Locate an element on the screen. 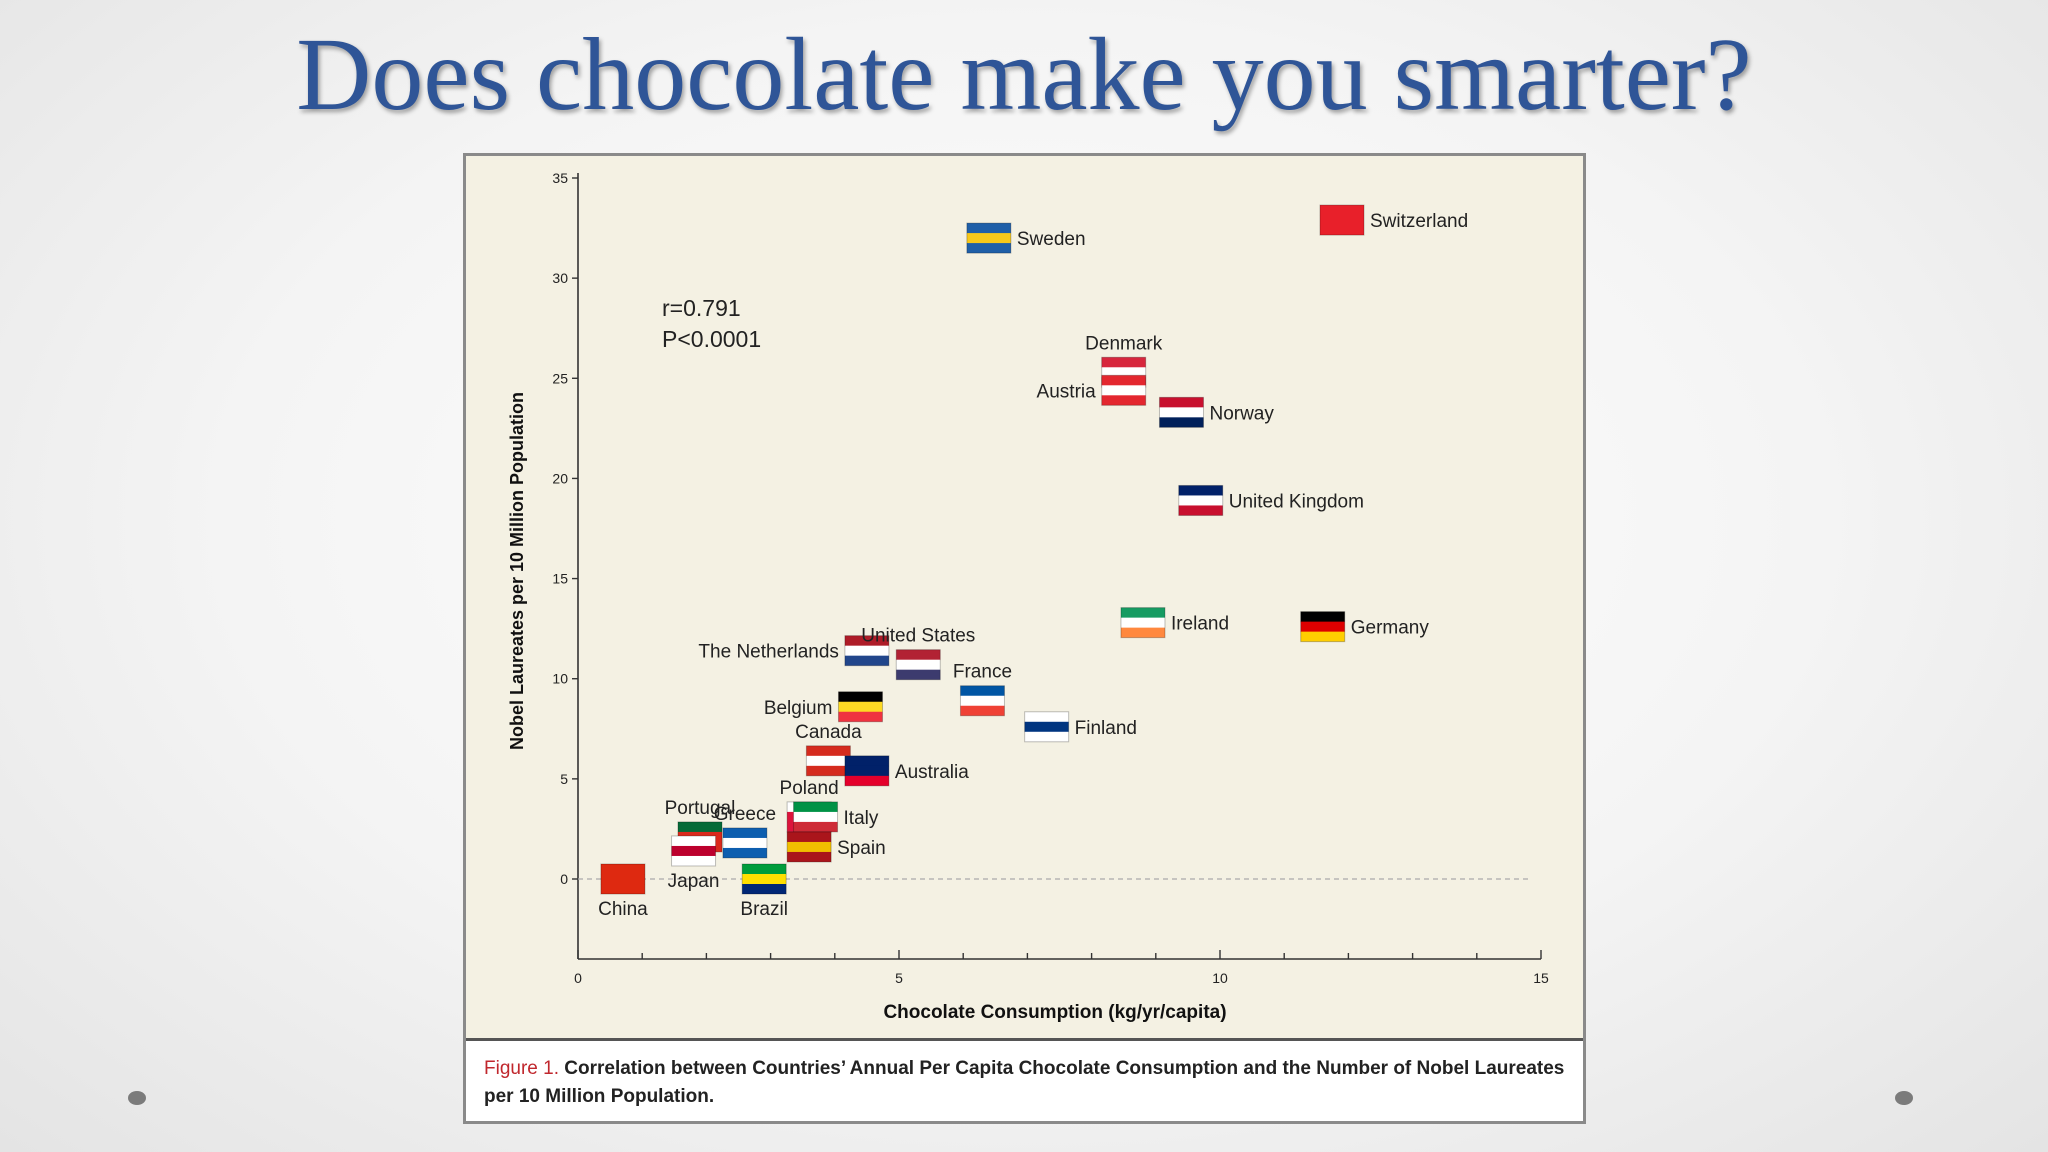 This screenshot has height=1152, width=2048. point-label: United Kingdom is located at coordinates (1296, 501).